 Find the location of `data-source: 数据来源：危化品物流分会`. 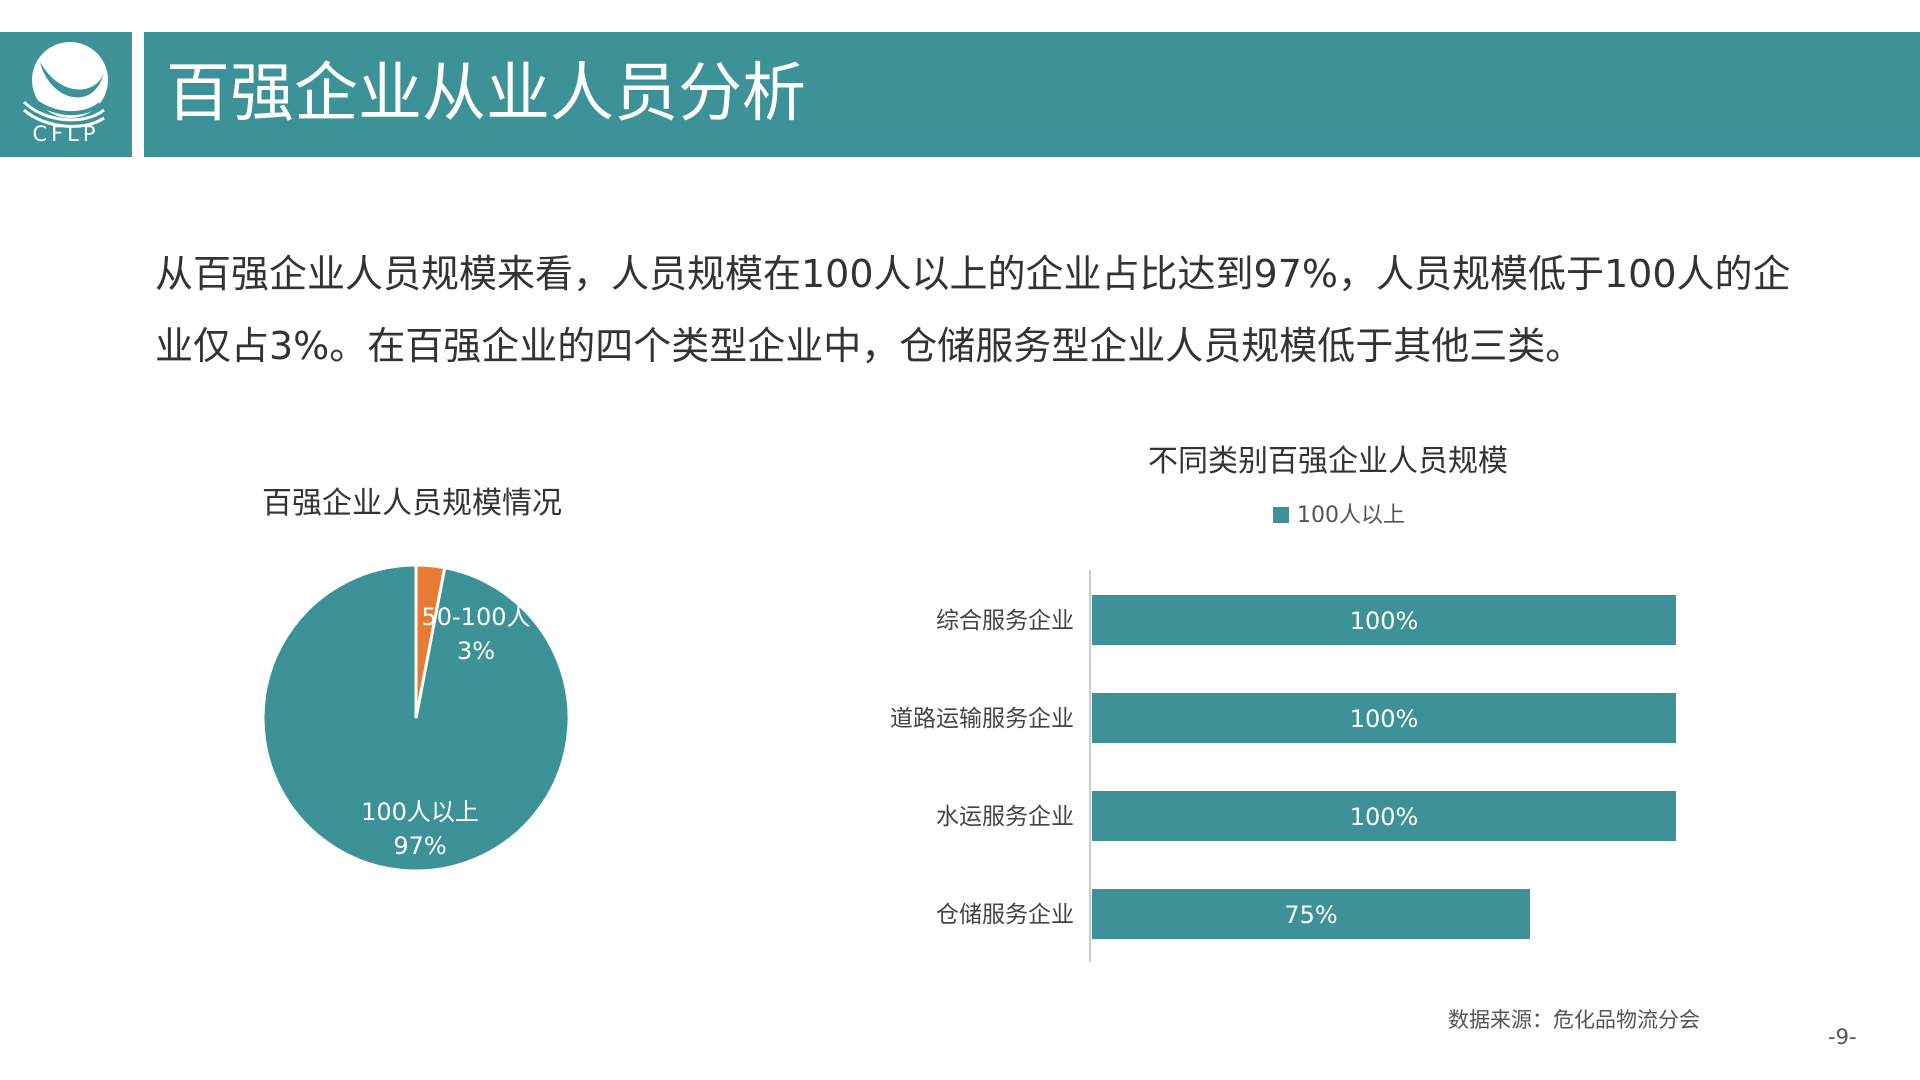

data-source: 数据来源：危化品物流分会 is located at coordinates (1574, 1020).